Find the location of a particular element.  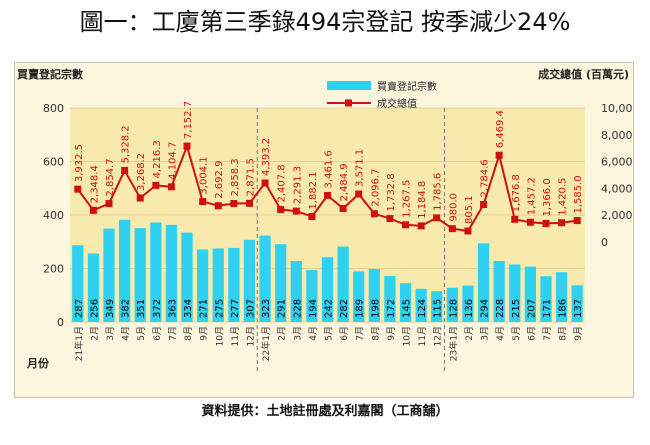

line-value-label: 2,291.3 is located at coordinates (297, 185).